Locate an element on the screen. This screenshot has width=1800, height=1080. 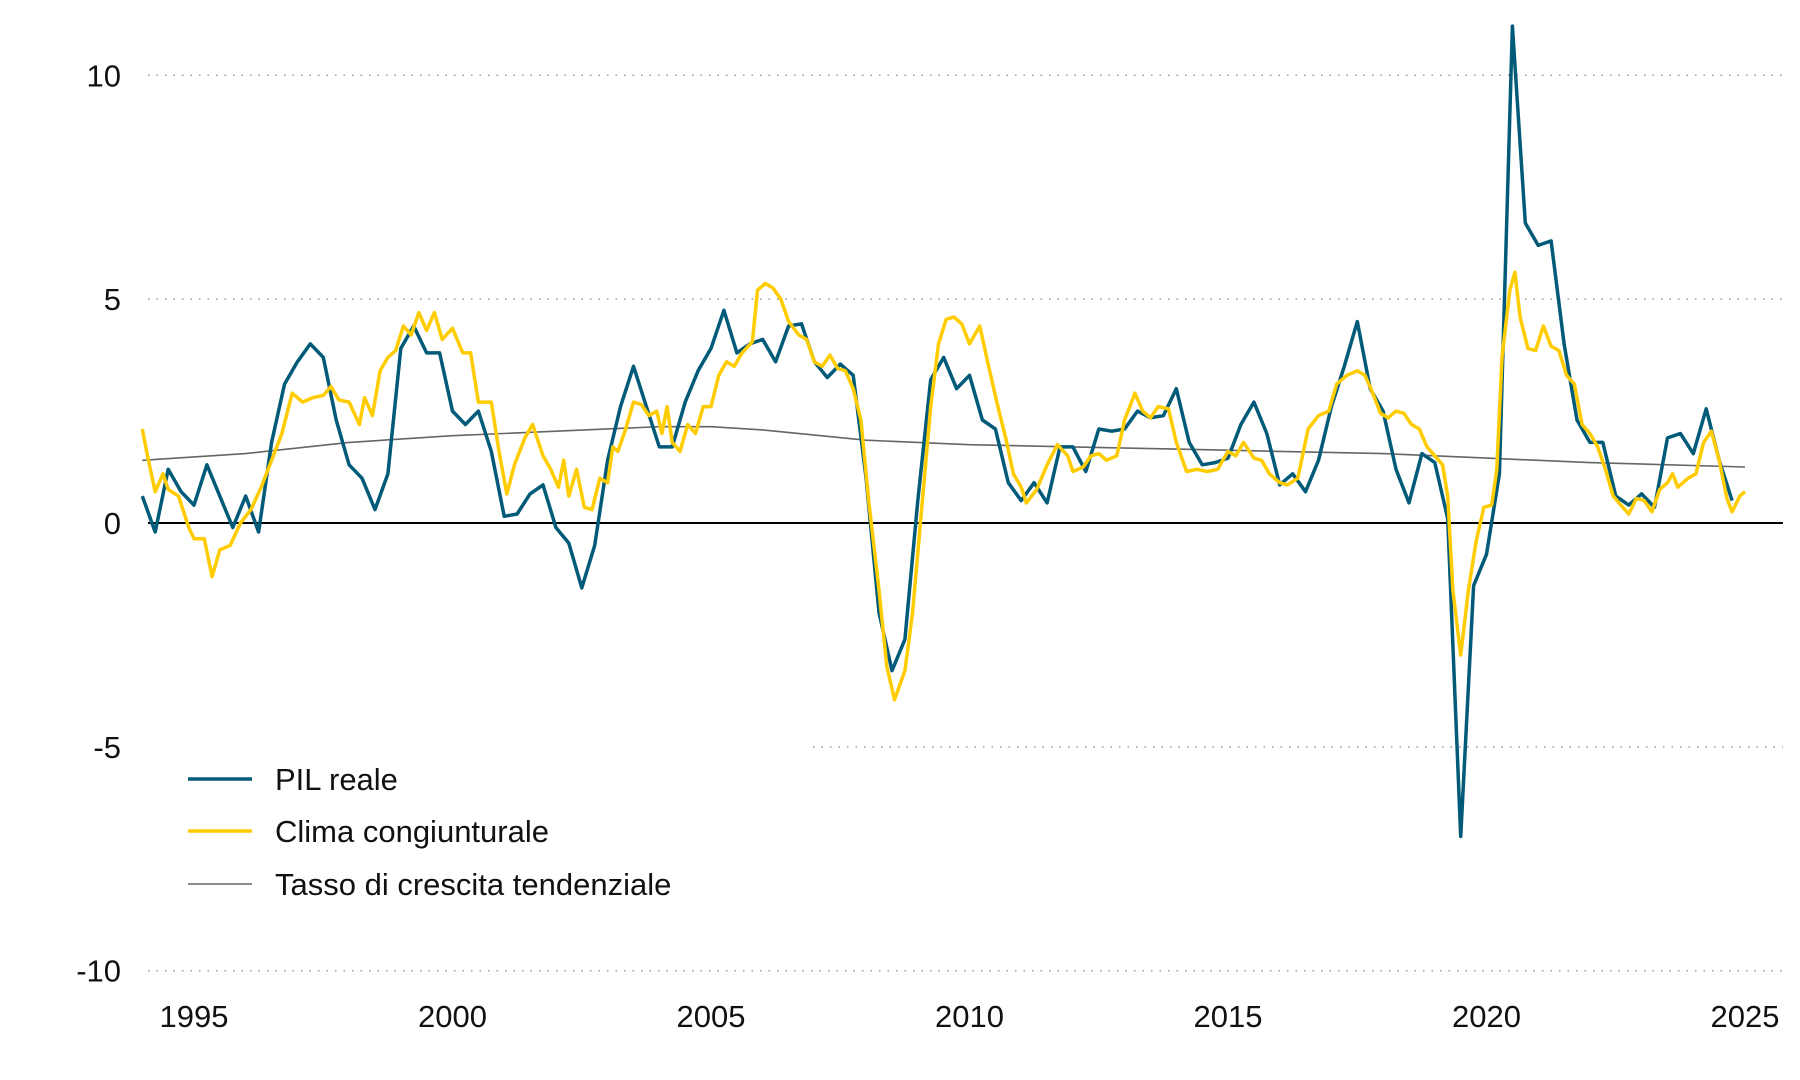
y-tick-label: 0 is located at coordinates (112, 523).